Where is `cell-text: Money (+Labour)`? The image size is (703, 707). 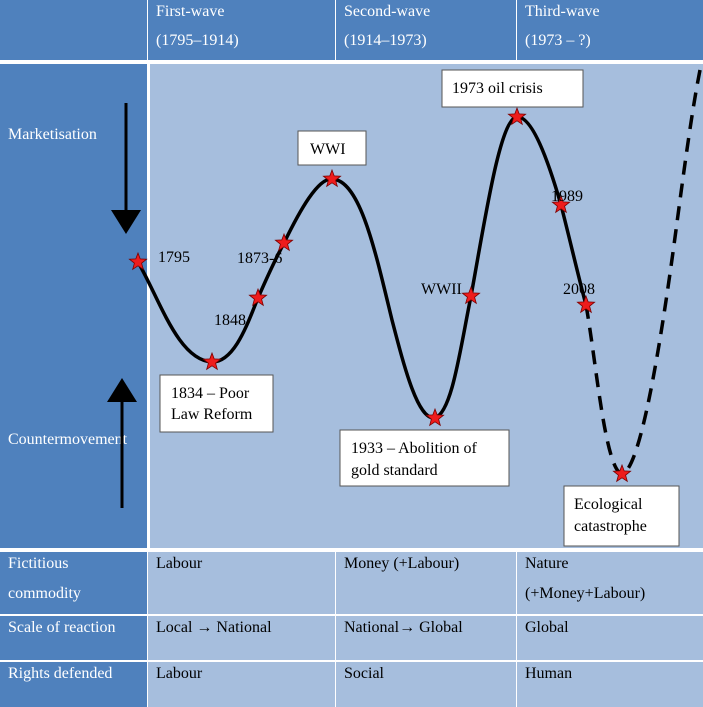
cell-text: Money (+Labour) is located at coordinates (402, 563).